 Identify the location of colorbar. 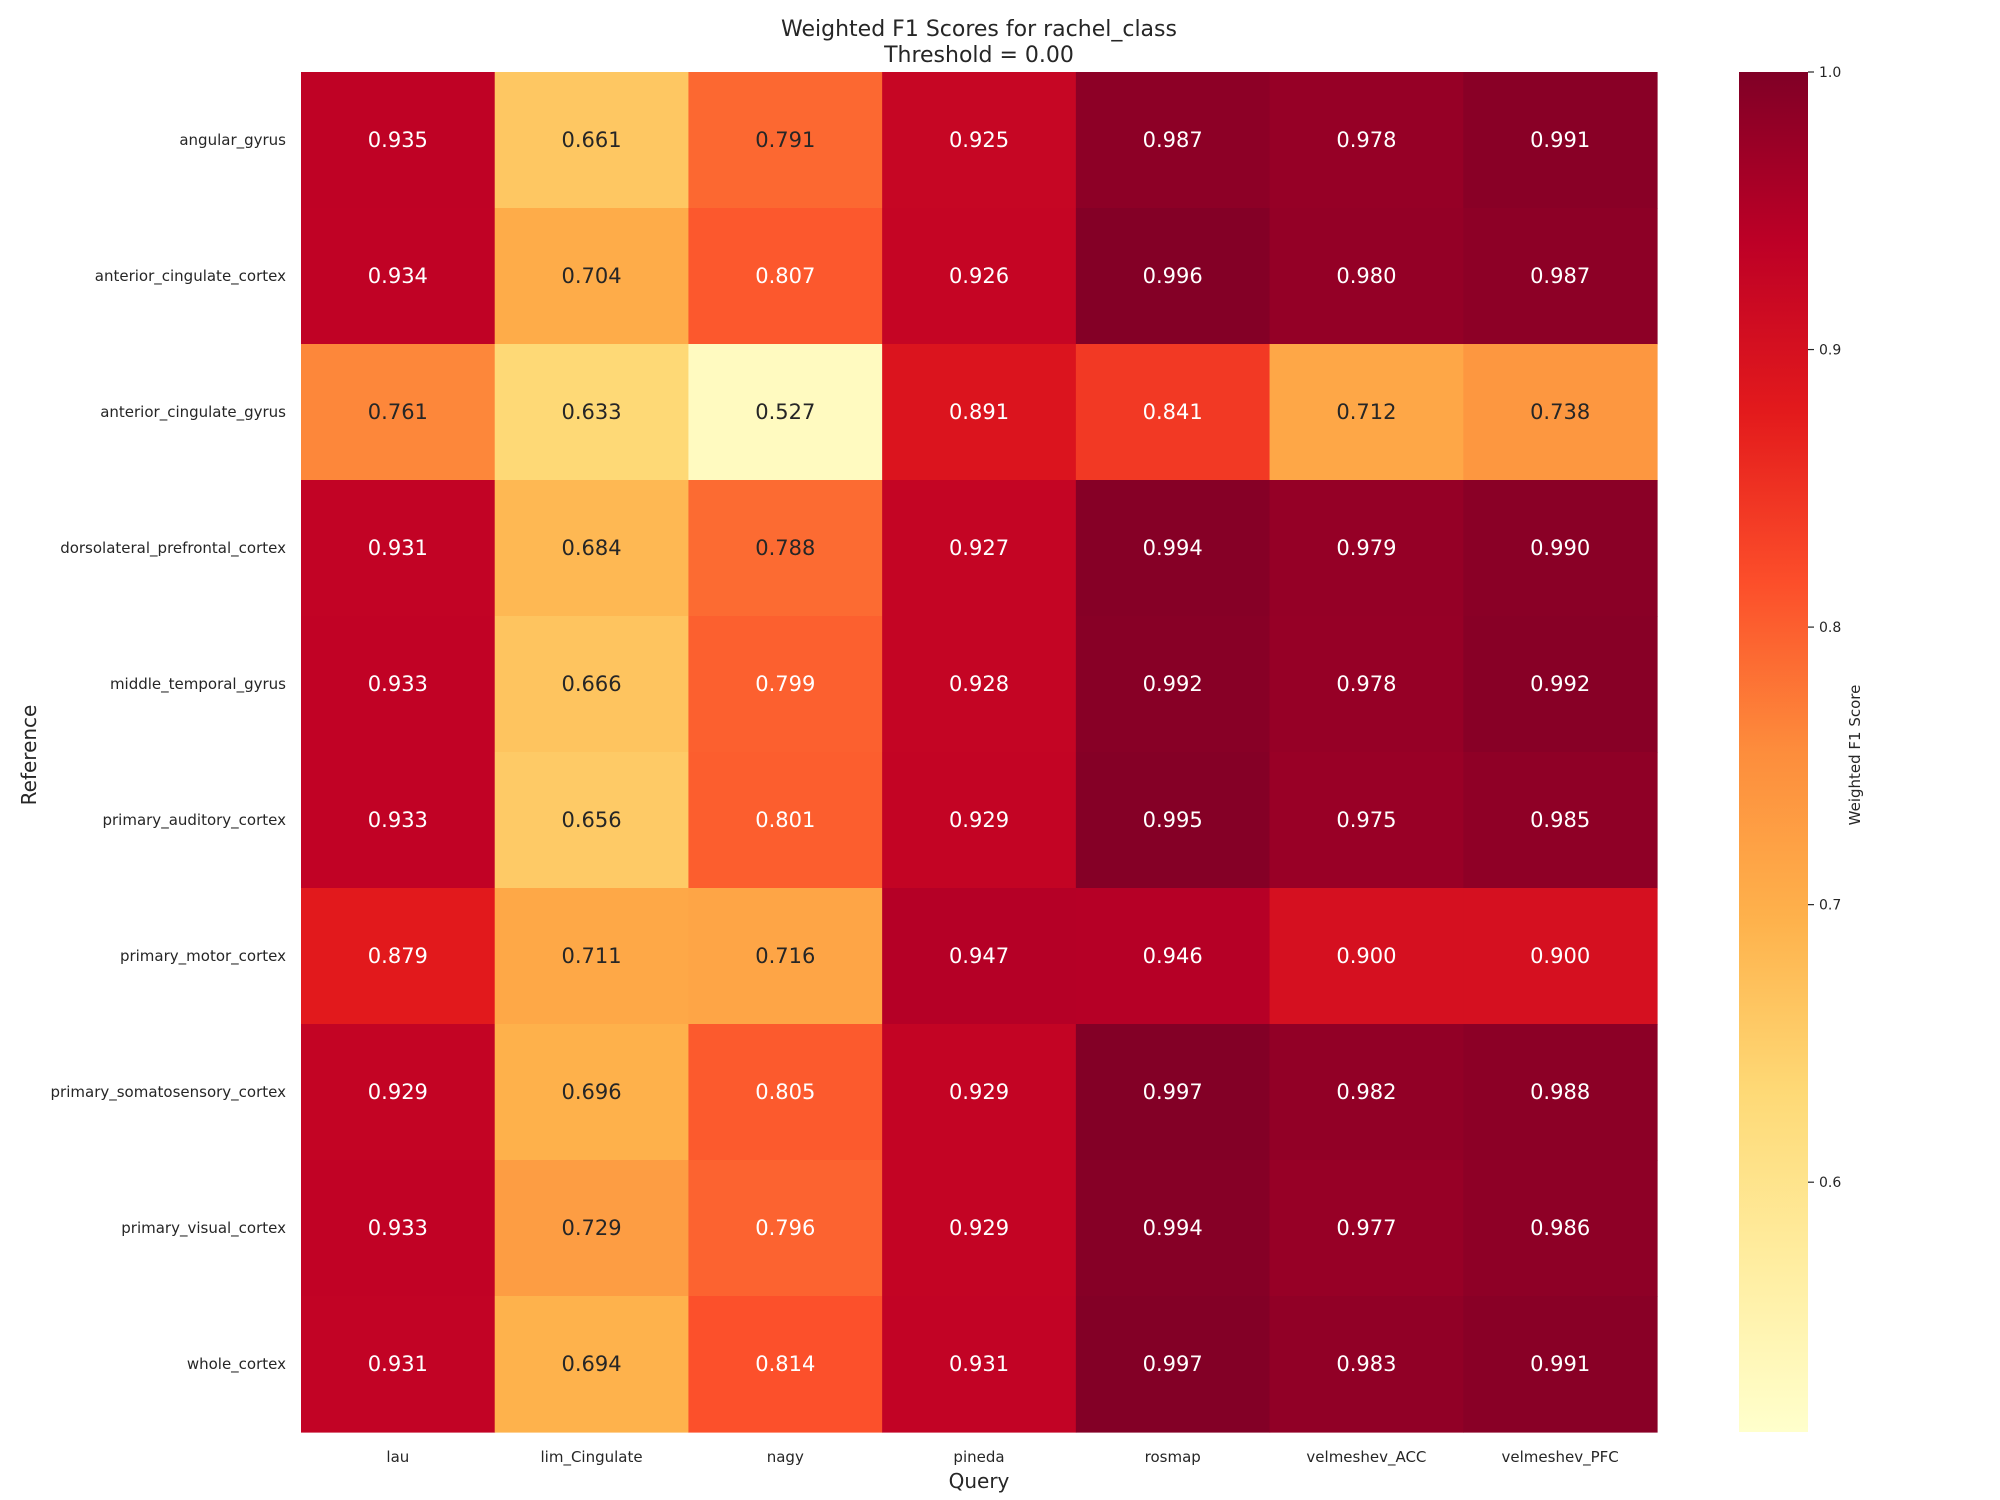
(1773, 752).